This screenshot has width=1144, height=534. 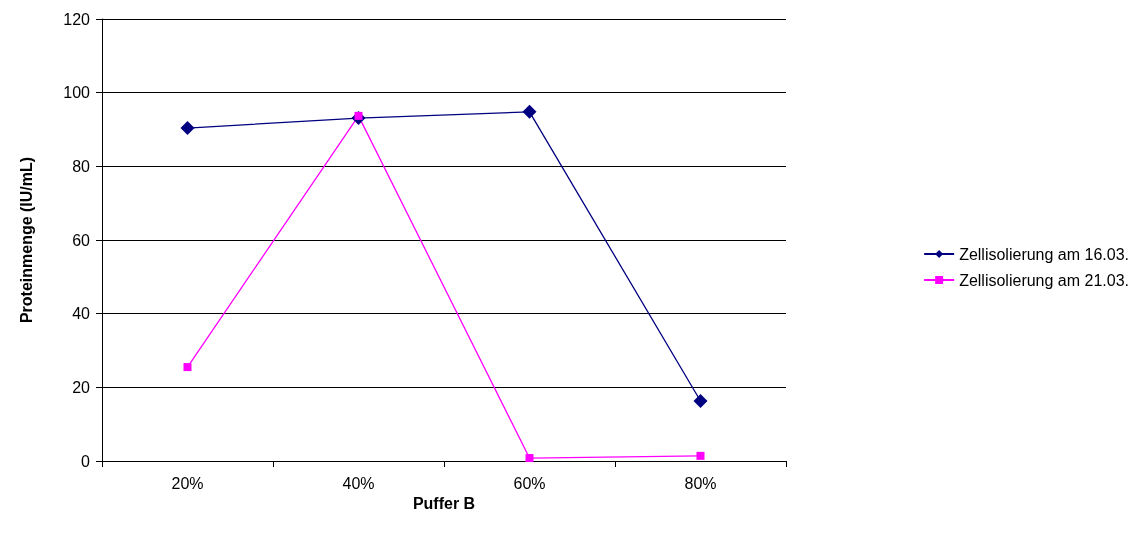 I want to click on y-tick-label: 100, so click(x=77, y=93).